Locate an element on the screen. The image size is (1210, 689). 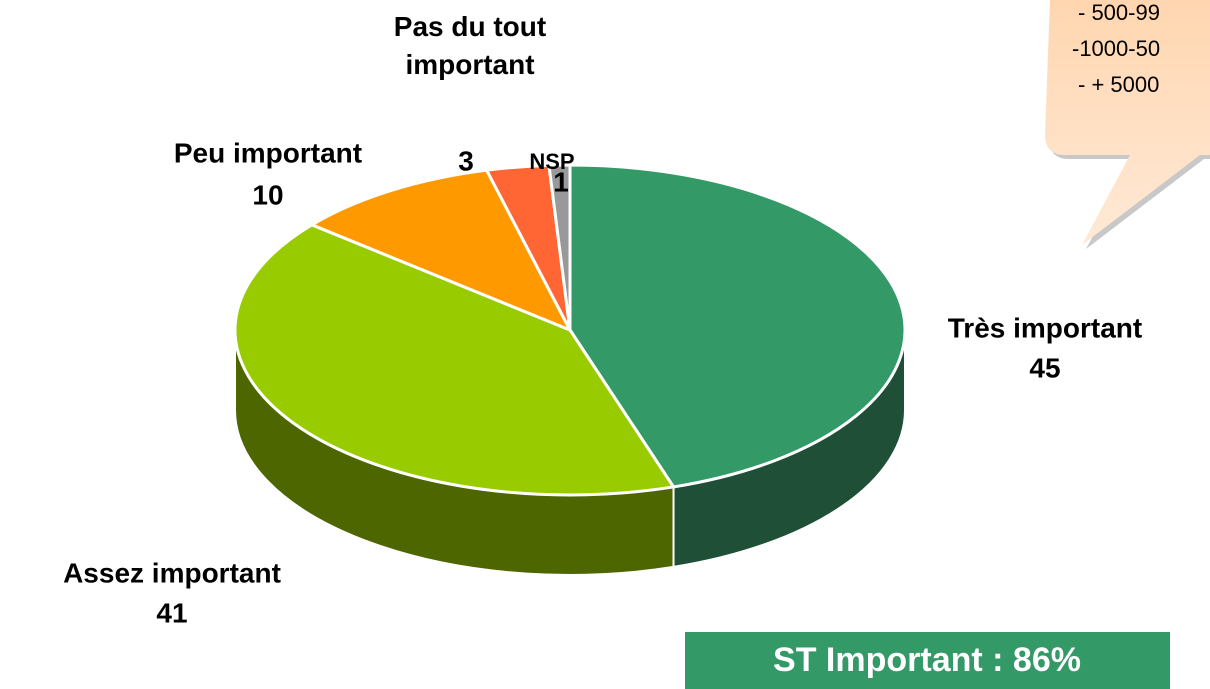
slice-label: Assez important is located at coordinates (172, 572).